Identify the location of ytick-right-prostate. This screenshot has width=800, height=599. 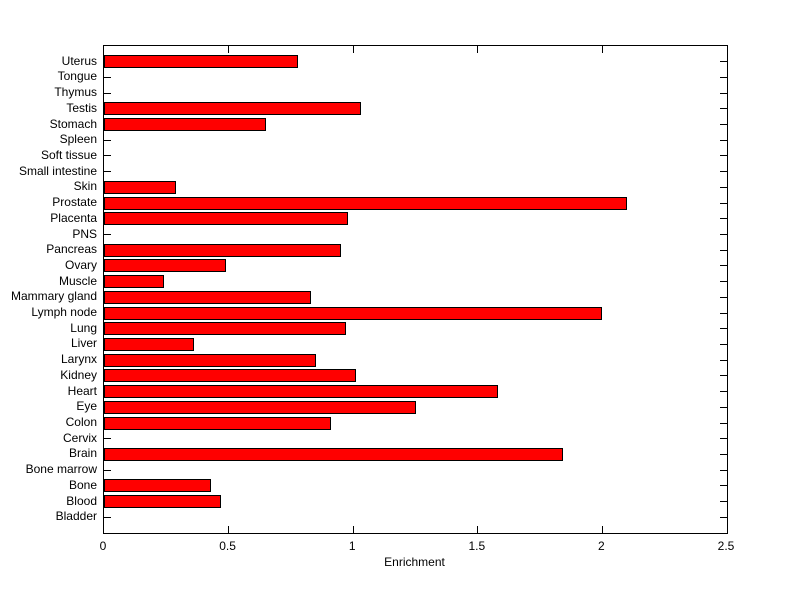
(723, 203).